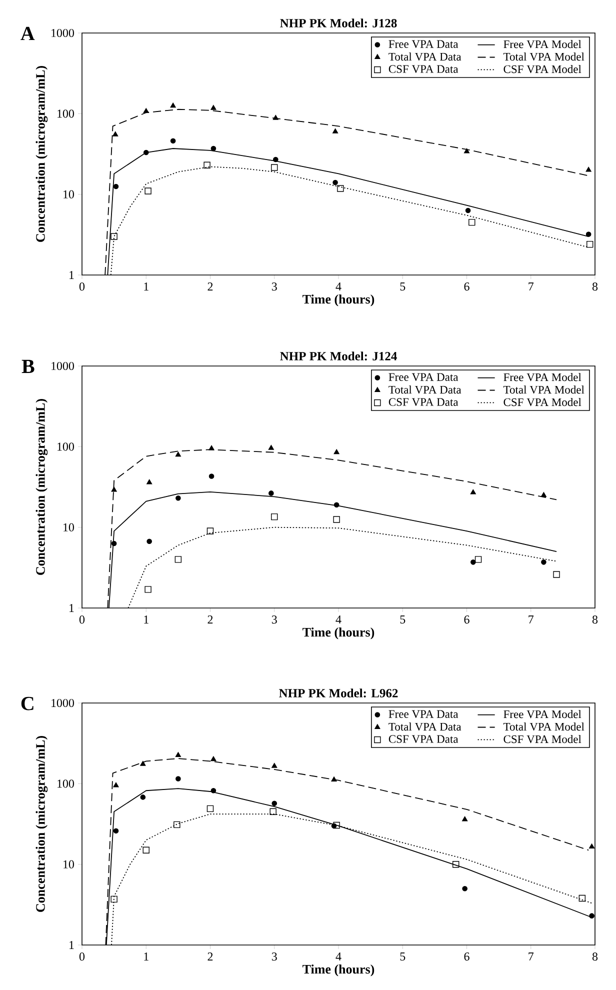  Describe the element at coordinates (28, 367) in the screenshot. I see `text: B` at that location.